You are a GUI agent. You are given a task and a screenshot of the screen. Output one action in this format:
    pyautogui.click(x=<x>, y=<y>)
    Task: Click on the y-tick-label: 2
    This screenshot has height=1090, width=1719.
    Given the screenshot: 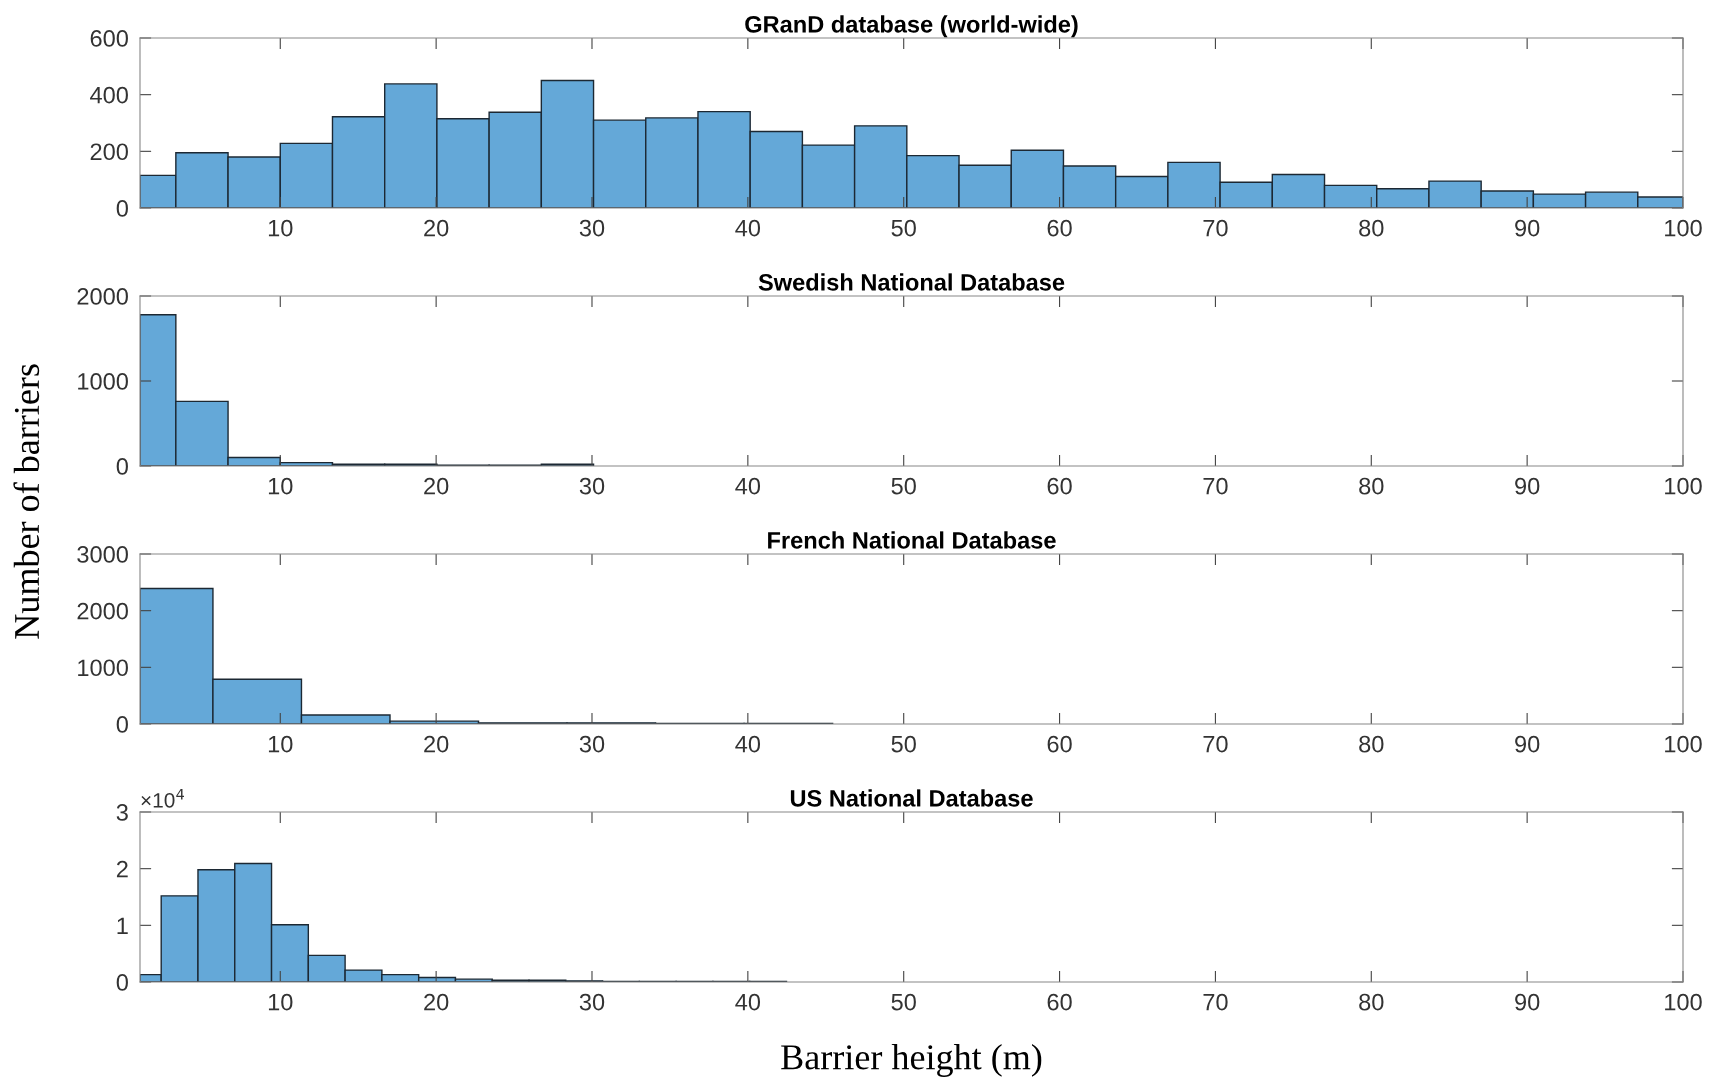 What is the action you would take?
    pyautogui.click(x=122, y=869)
    